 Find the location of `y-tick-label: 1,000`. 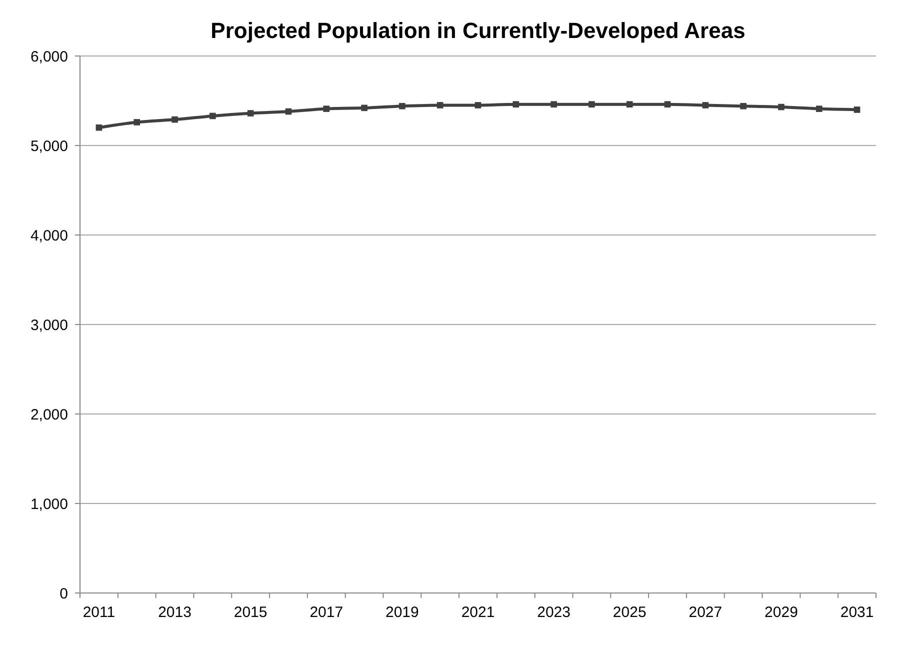

y-tick-label: 1,000 is located at coordinates (49, 504).